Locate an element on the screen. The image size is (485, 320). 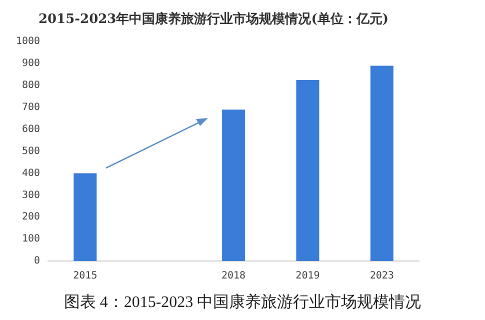
y-tick-label: 800 is located at coordinates (31, 86).